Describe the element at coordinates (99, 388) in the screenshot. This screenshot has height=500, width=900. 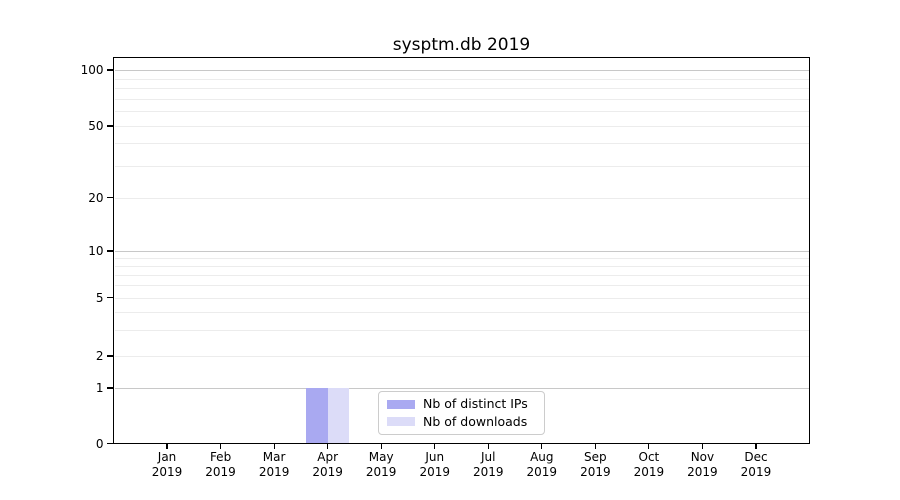
I see `y-tick-label-1: 1` at that location.